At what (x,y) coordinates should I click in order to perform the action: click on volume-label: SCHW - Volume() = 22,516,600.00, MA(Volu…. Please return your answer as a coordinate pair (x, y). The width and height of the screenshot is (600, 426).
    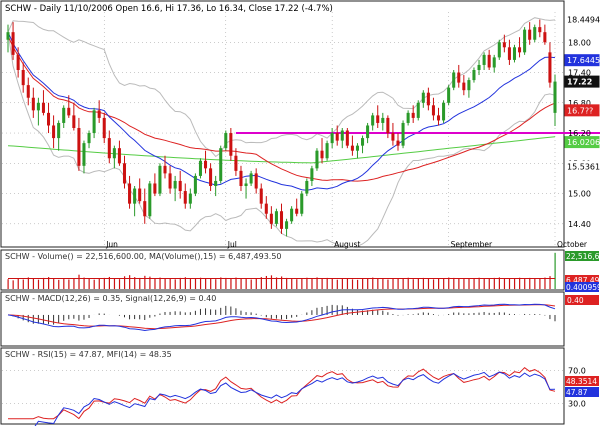
    Looking at the image, I should click on (143, 256).